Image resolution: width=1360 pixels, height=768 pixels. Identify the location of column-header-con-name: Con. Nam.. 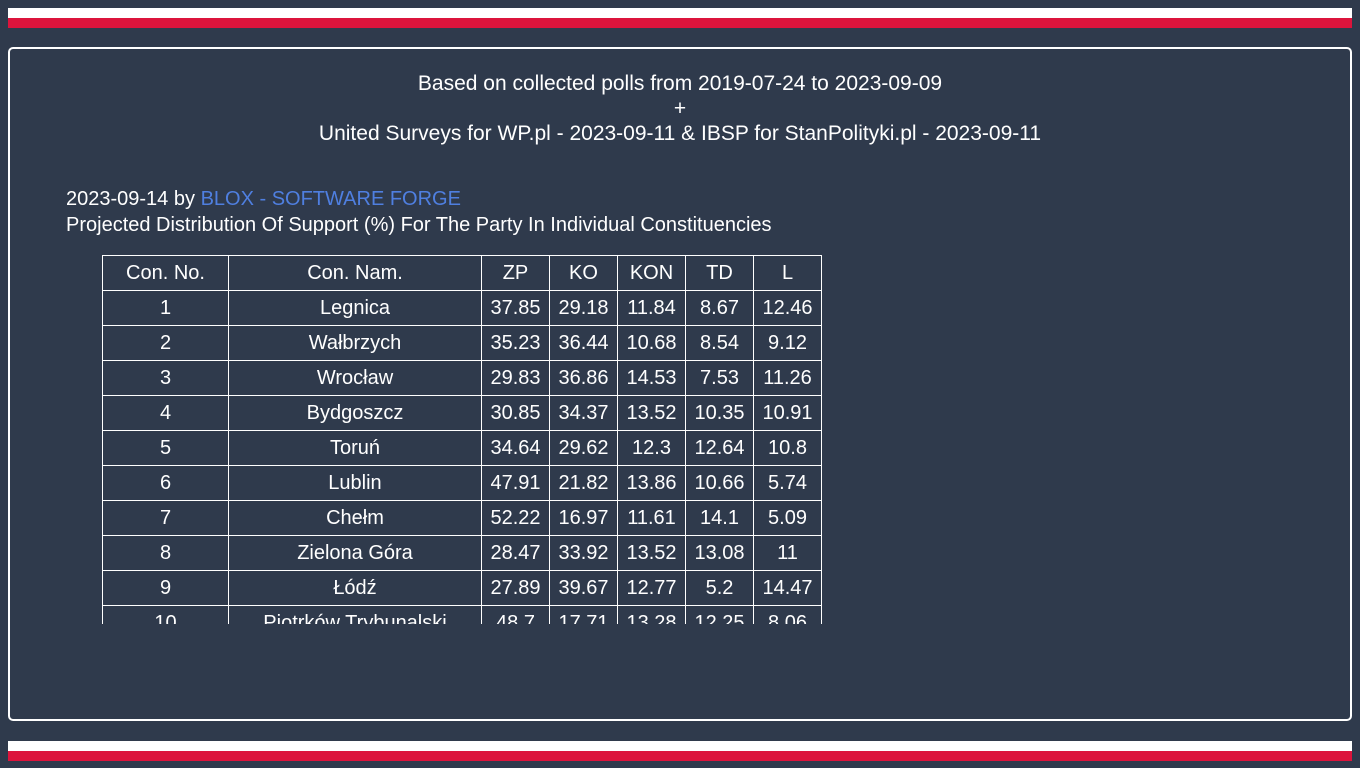
(355, 273).